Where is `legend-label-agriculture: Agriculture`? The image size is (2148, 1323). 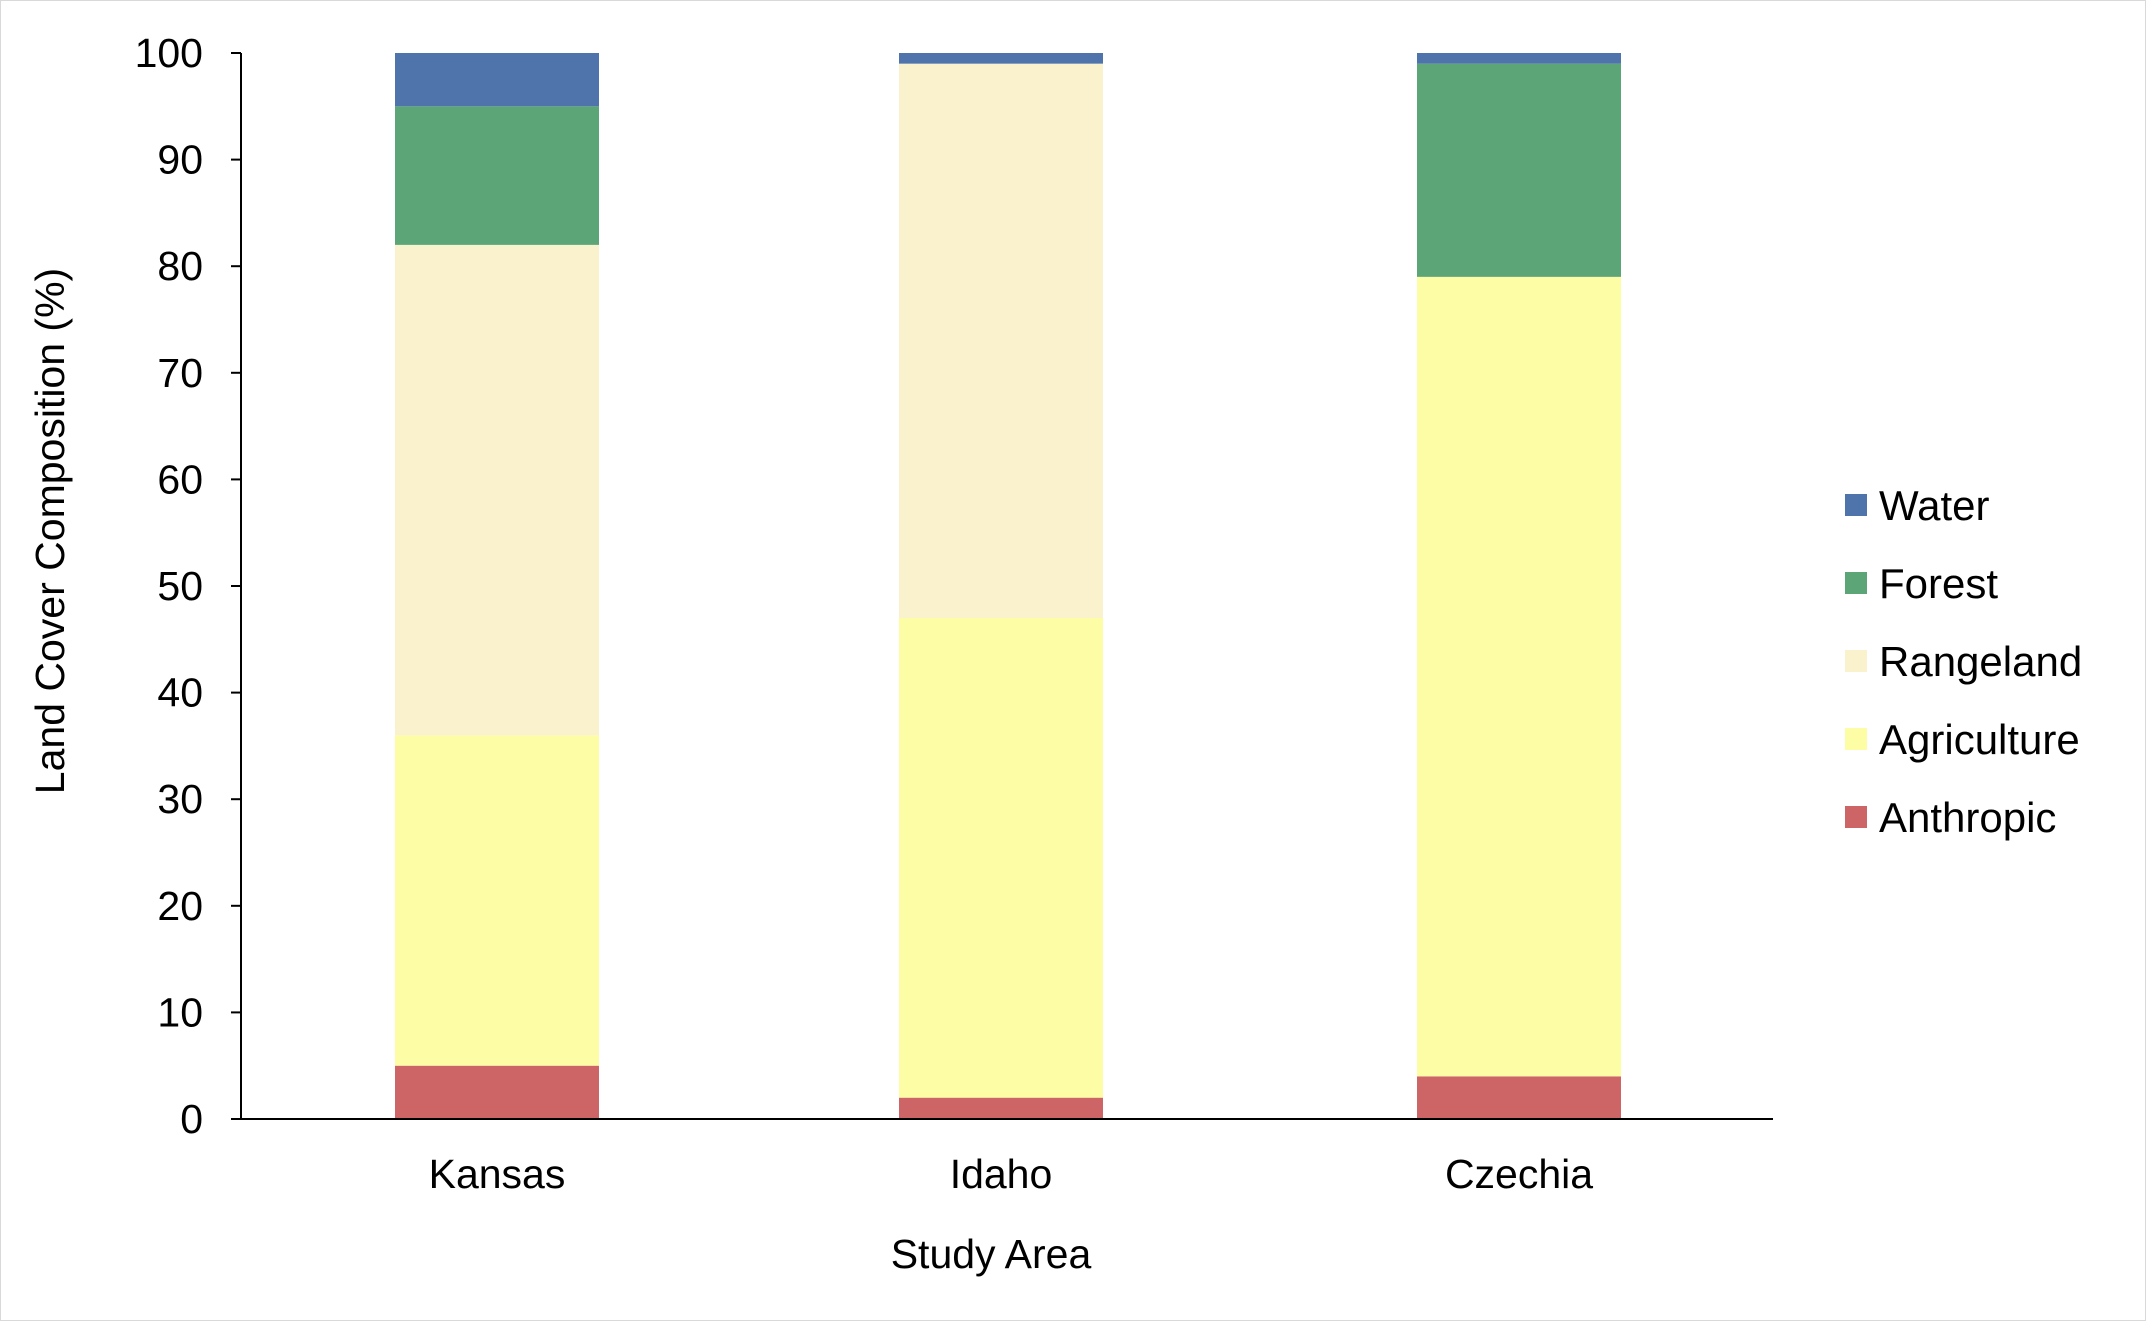
legend-label-agriculture: Agriculture is located at coordinates (1979, 739).